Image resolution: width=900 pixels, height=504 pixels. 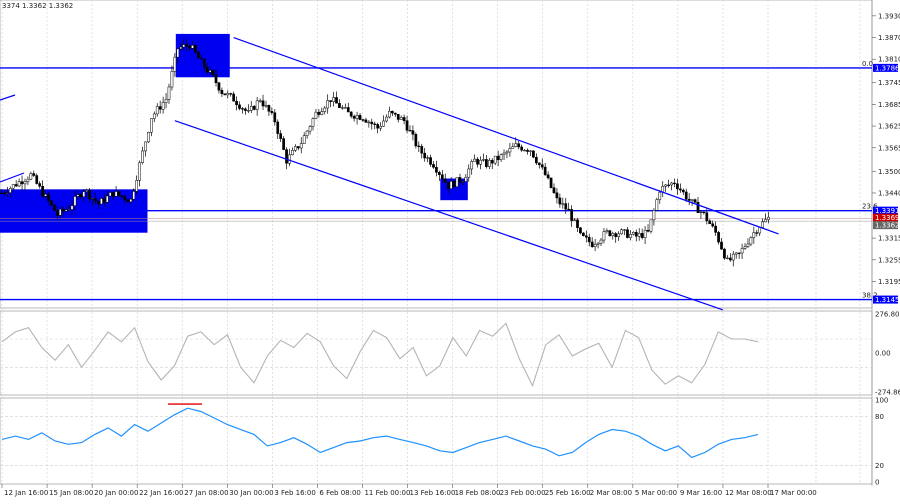 What do you see at coordinates (887, 392) in the screenshot?
I see `cci-tick-label: -274.865` at bounding box center [887, 392].